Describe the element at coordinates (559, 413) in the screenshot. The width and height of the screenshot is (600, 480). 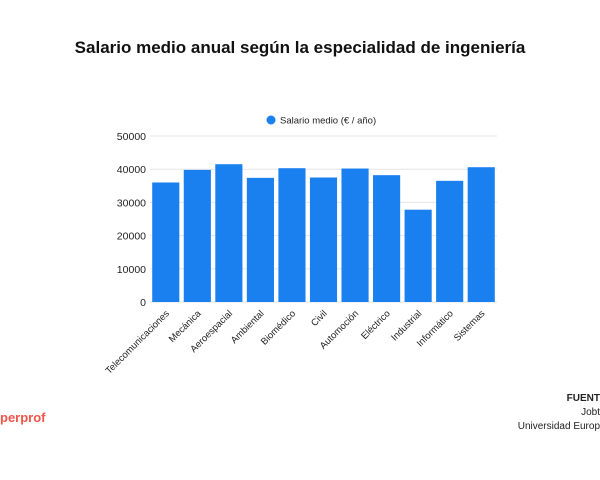
I see `source-note: FUENT Jobt Universidad Europ` at that location.